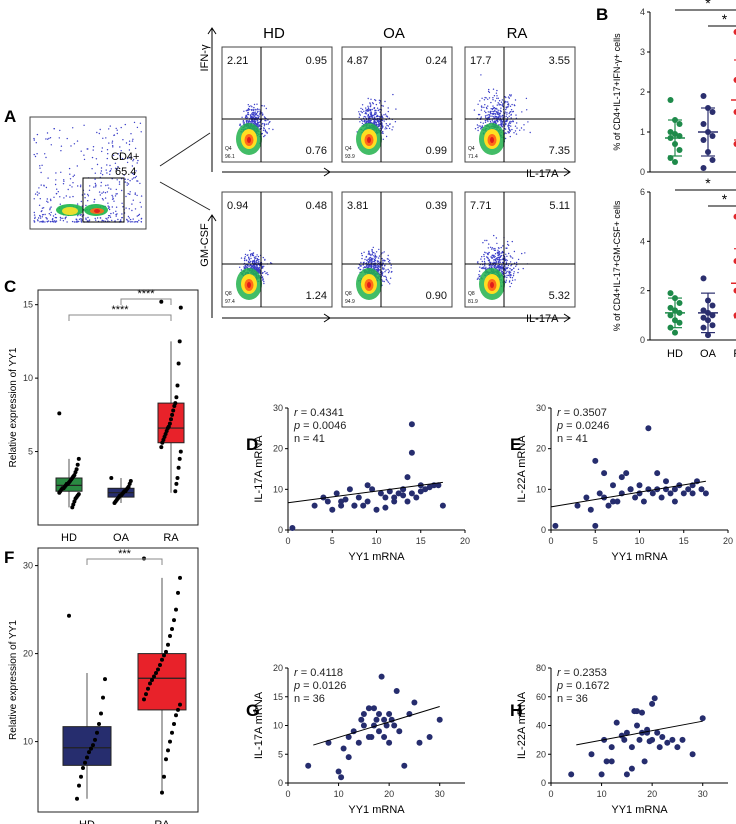 The height and width of the screenshot is (824, 736). Describe the element at coordinates (230, 157) in the screenshot. I see `quadrant-bottom-left: 96.1` at that location.